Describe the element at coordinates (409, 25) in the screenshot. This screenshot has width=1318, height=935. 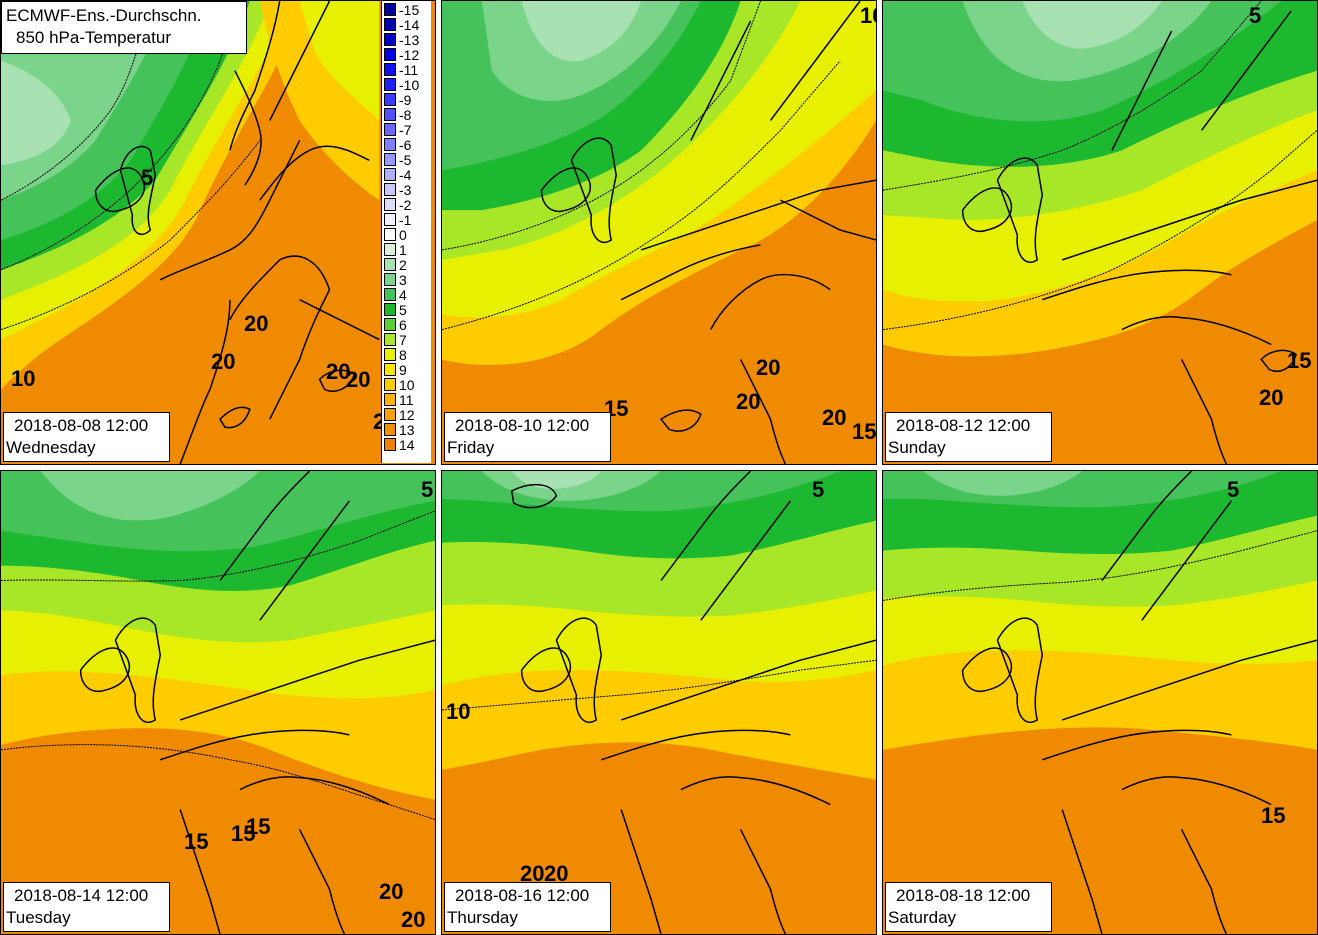
I see `legend-label: -14` at that location.